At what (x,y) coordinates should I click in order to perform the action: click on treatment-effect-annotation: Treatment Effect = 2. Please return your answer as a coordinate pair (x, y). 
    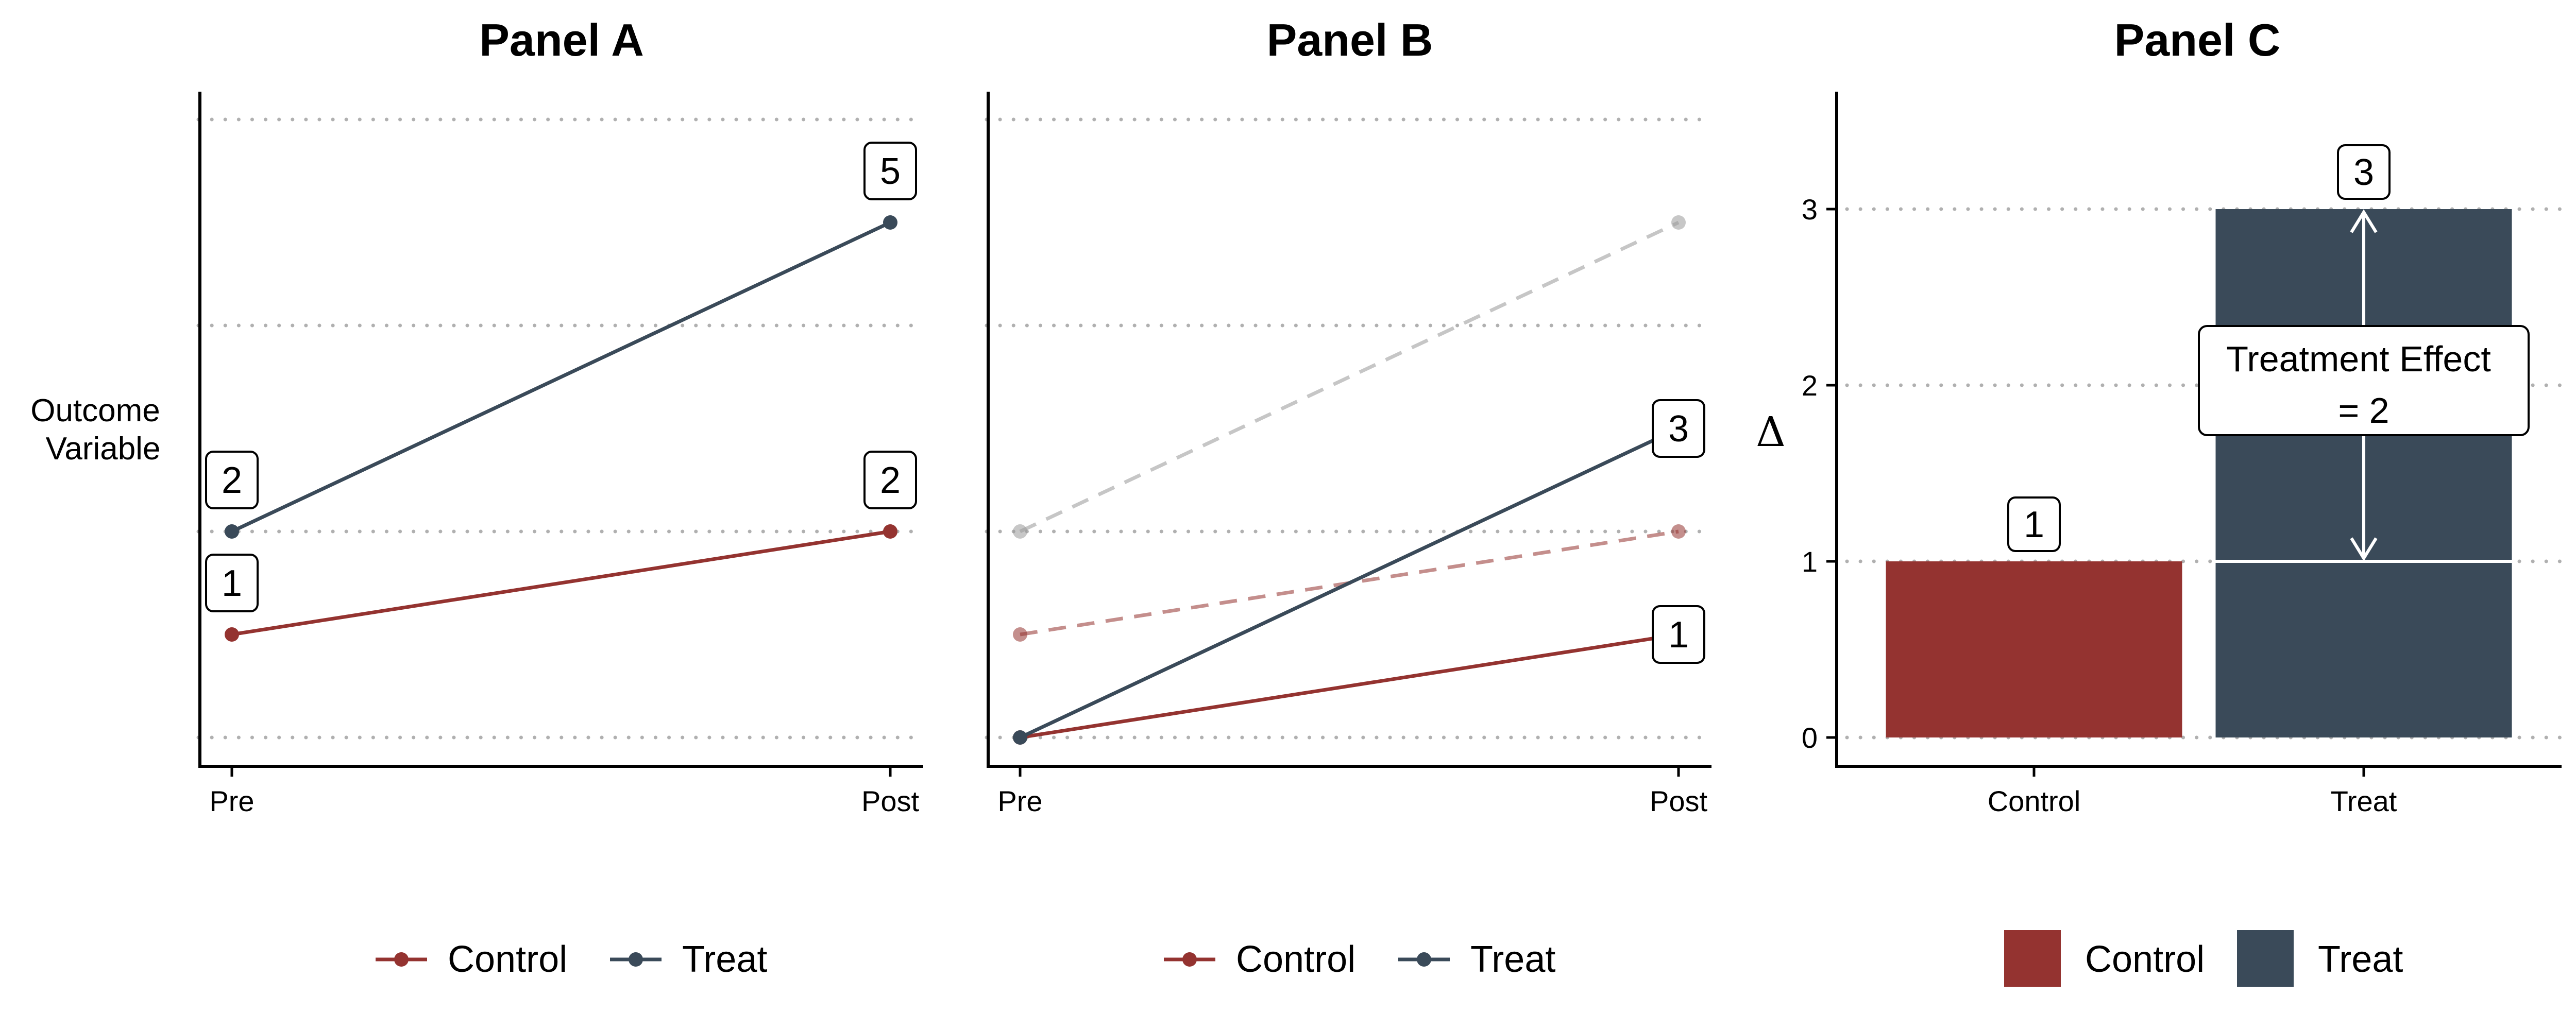
    Looking at the image, I should click on (2364, 385).